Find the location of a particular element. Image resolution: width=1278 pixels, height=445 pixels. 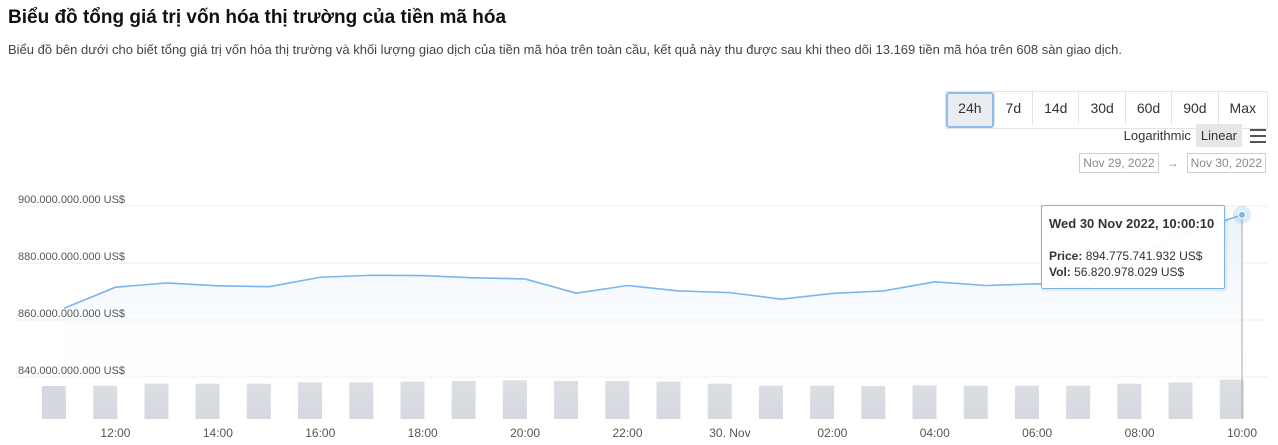

x-tick-label: 30. Nov is located at coordinates (729, 433).